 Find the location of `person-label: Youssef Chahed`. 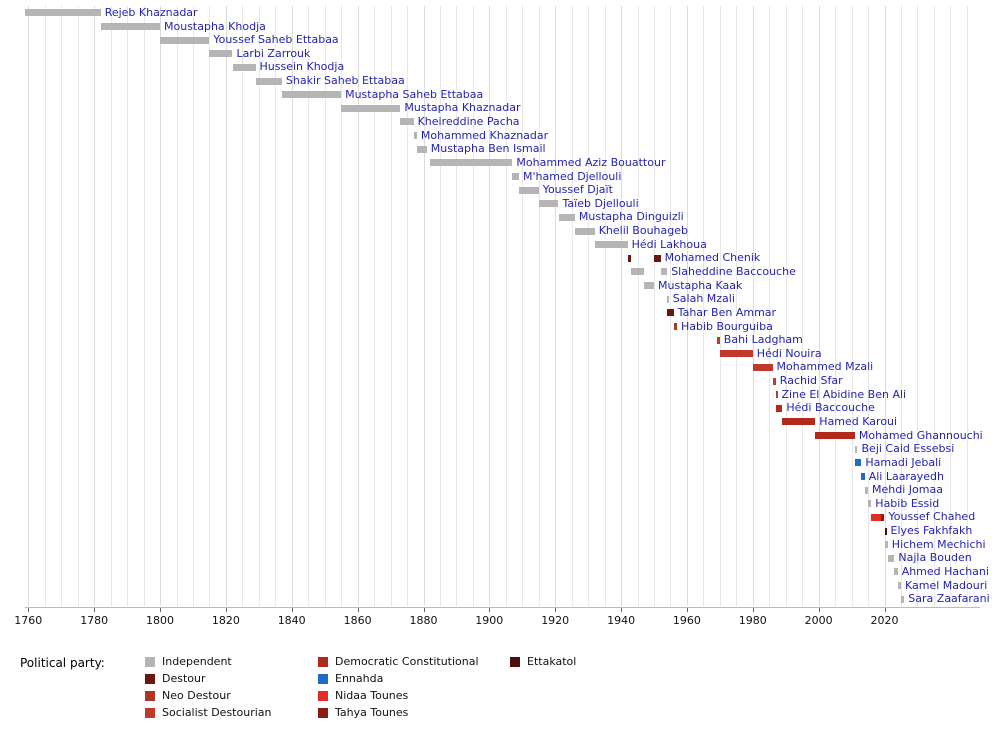

person-label: Youssef Chahed is located at coordinates (932, 517).